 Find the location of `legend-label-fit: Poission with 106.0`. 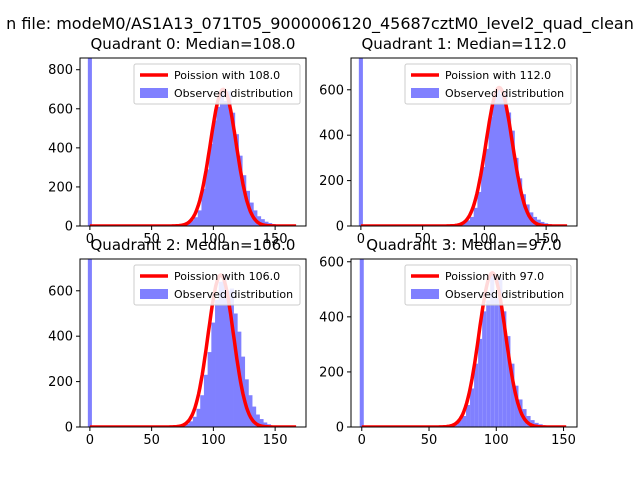

legend-label-fit: Poission with 106.0 is located at coordinates (227, 276).